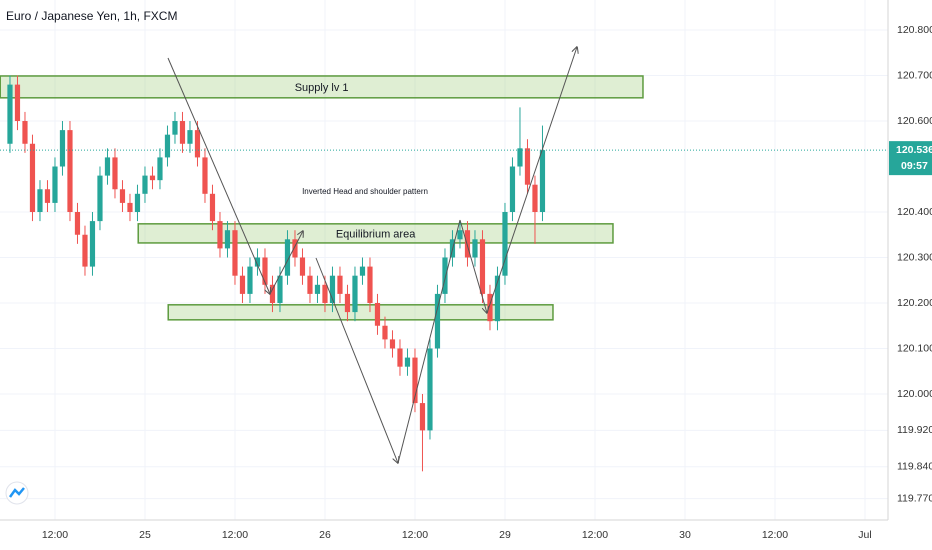 This screenshot has width=932, height=550. What do you see at coordinates (914, 430) in the screenshot?
I see `y-tick-label: 119.920` at bounding box center [914, 430].